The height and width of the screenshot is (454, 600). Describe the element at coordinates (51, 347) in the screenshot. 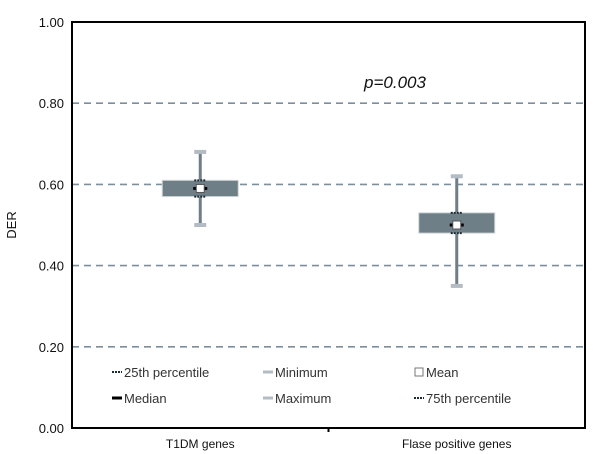

I see `y-tick-label: 0.20` at that location.